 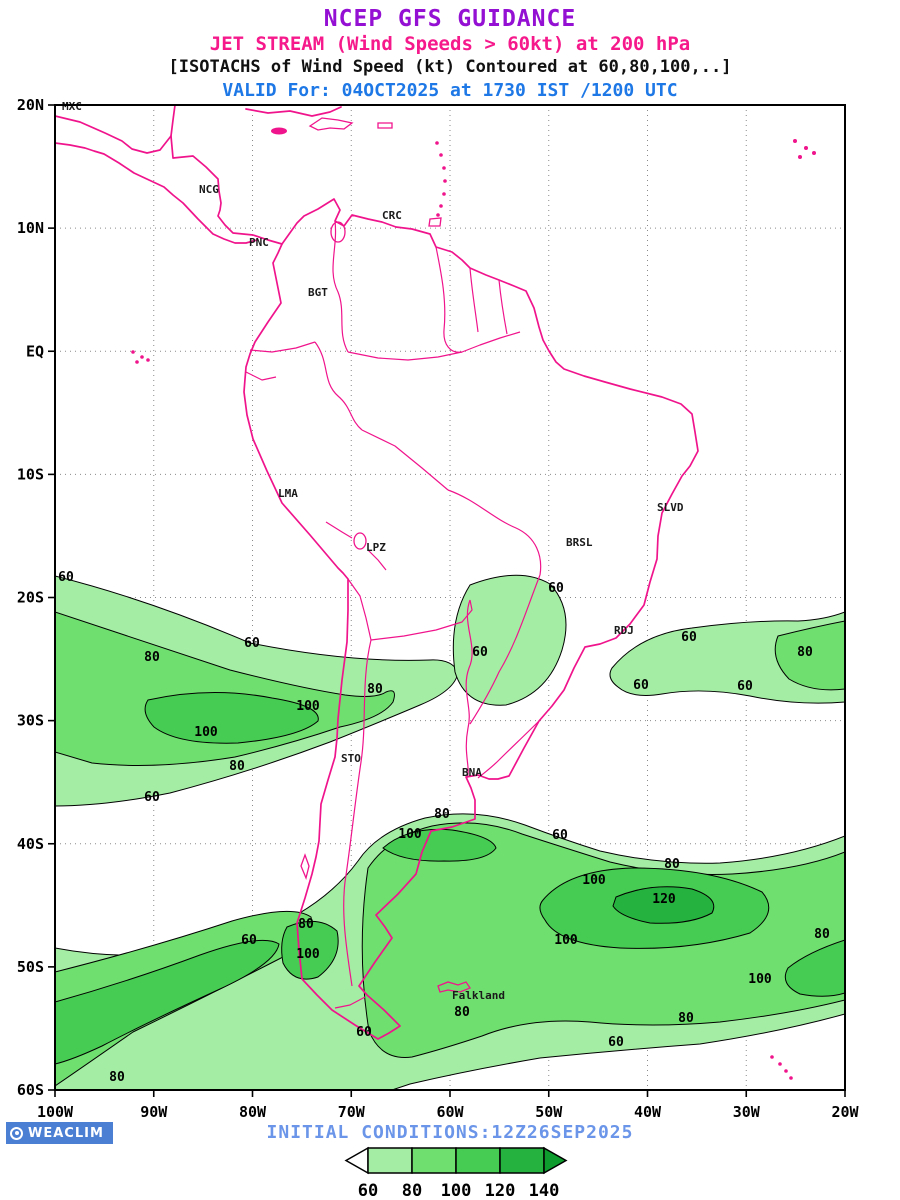 I want to click on magellan-strait, so click(x=350, y=1002).